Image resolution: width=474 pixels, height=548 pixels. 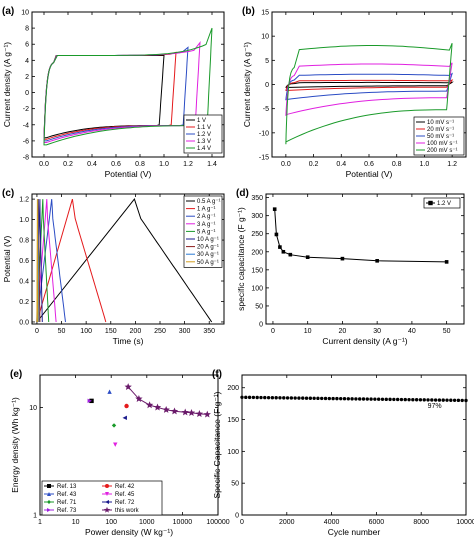 What do you see at coordinates (447, 331) in the screenshot?
I see `x-tick-label: 50` at bounding box center [447, 331].